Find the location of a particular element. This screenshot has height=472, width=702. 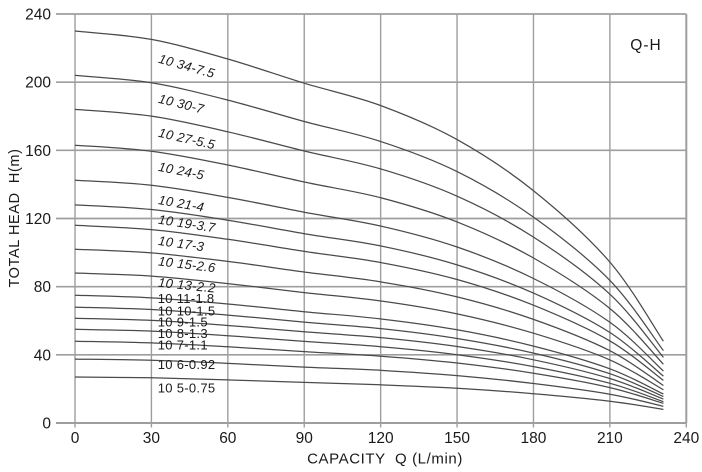

curve-10-9-1.5 is located at coordinates (369, 358).